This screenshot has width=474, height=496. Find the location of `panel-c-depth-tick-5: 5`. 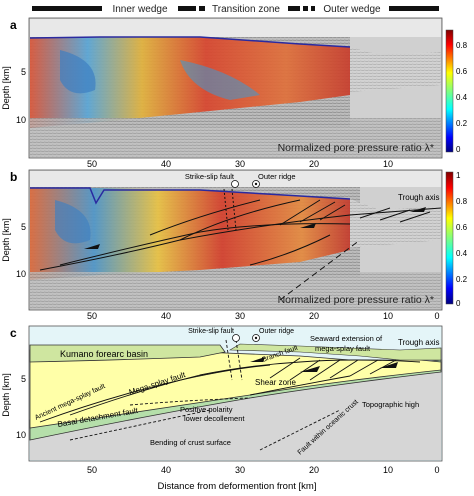

panel-c-depth-tick-5: 5 is located at coordinates (23, 379).